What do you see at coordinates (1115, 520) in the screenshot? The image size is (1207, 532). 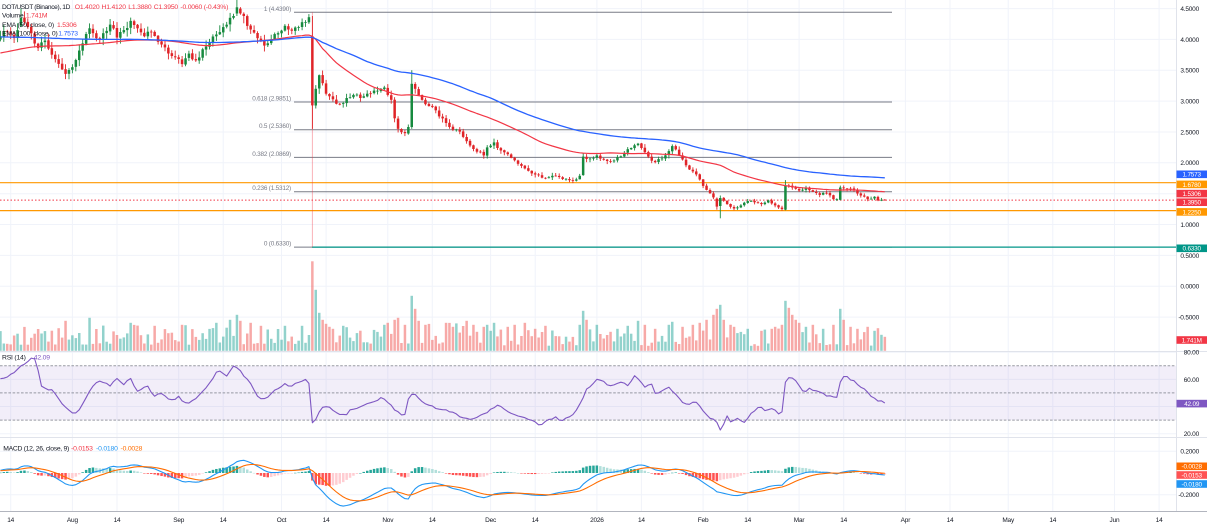 I see `svg-text: Jun` at bounding box center [1115, 520].